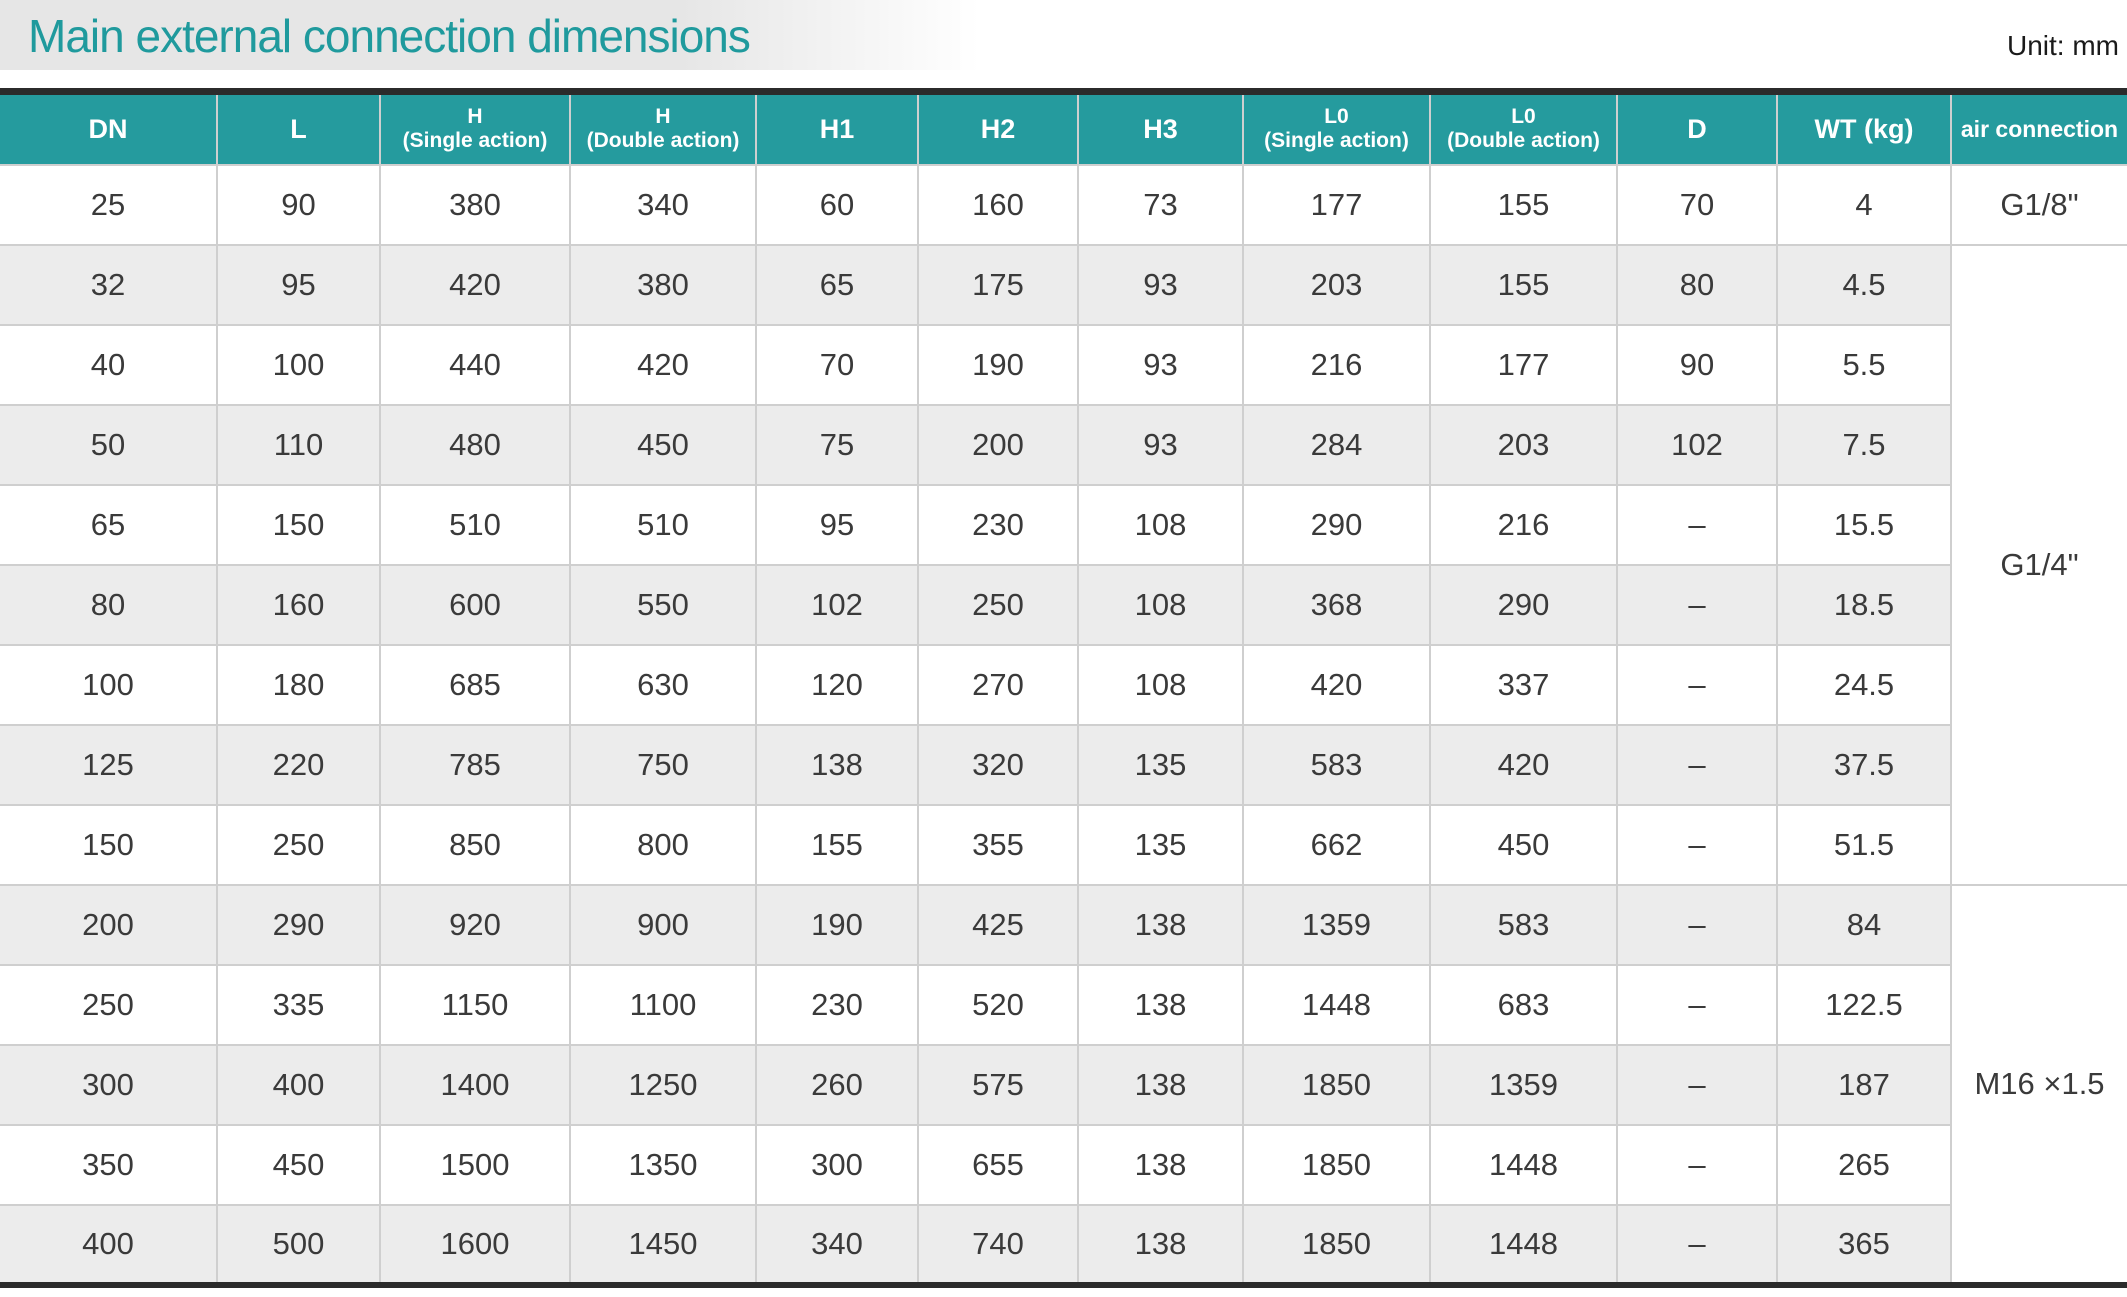 The height and width of the screenshot is (1297, 2127). What do you see at coordinates (1336, 684) in the screenshot?
I see `cell-l0-single: 420` at bounding box center [1336, 684].